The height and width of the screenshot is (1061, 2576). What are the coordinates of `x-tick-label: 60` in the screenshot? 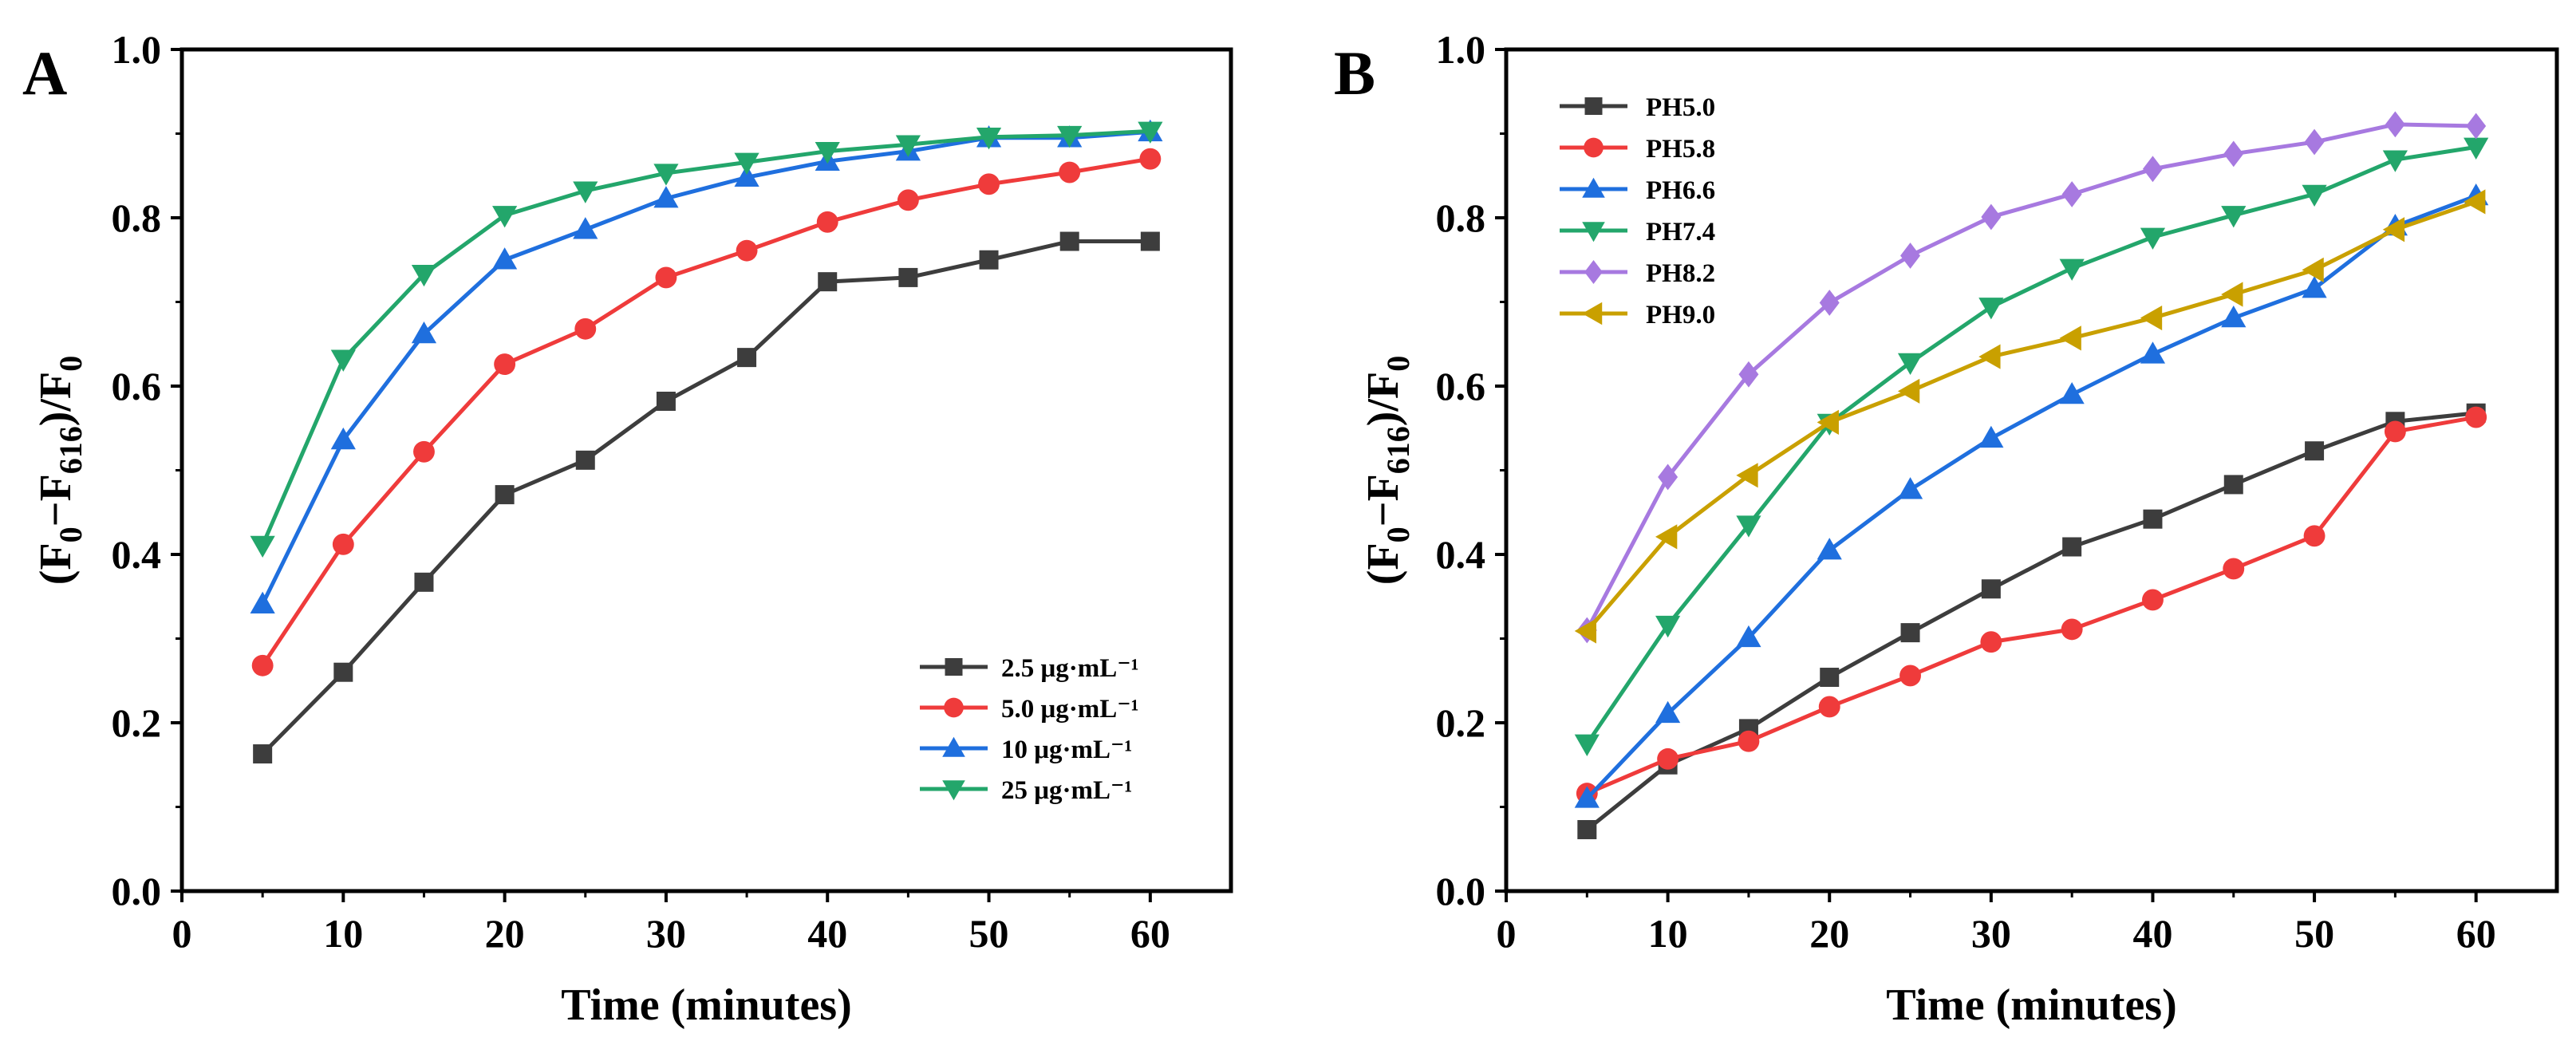 It's located at (2476, 933).